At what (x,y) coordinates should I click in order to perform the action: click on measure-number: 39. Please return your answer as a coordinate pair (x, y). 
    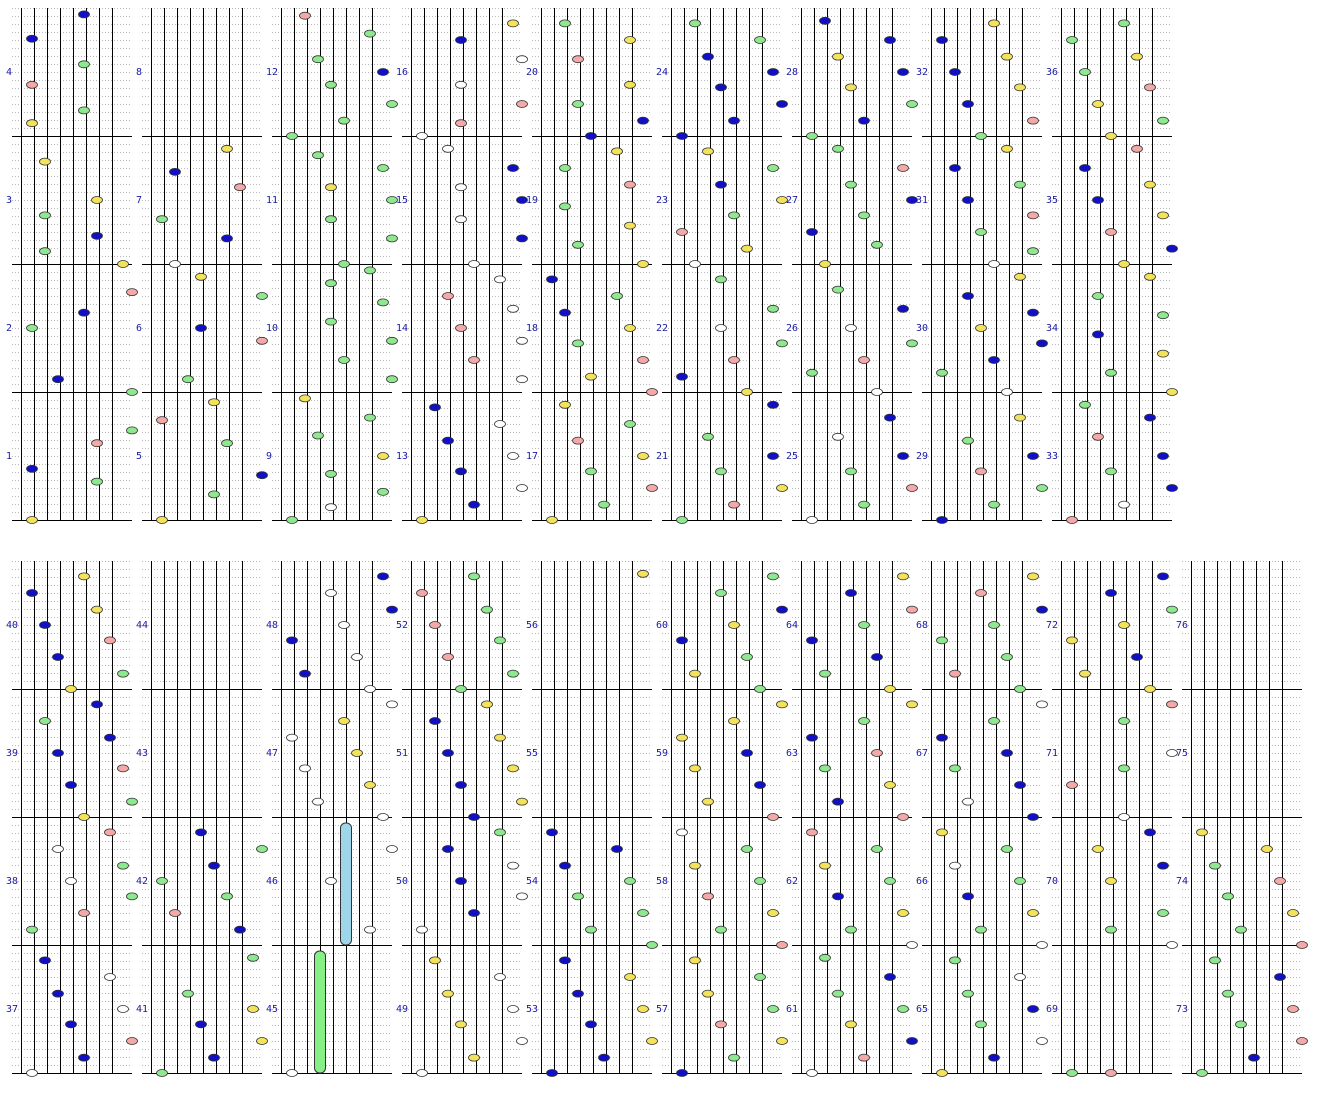
    Looking at the image, I should click on (12, 753).